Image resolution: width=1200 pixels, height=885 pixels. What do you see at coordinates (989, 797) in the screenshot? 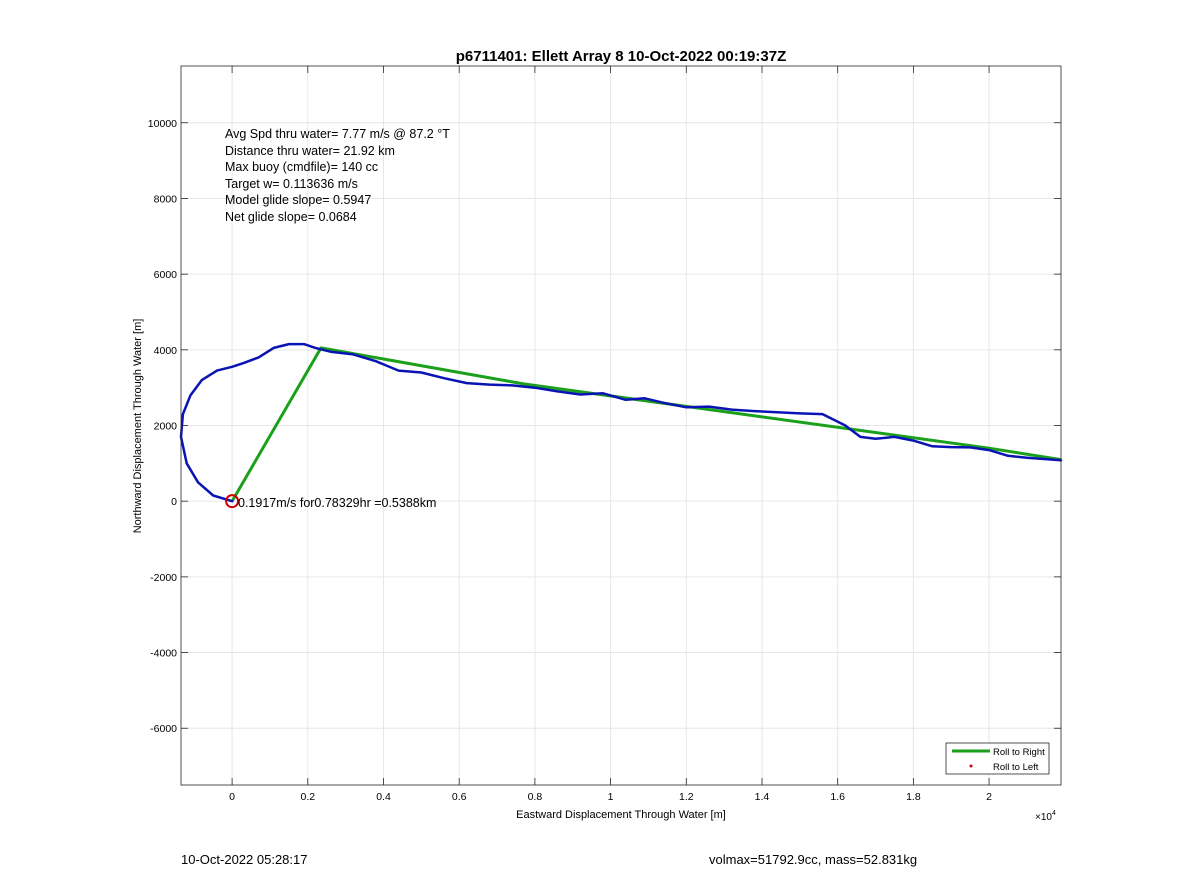
I see `x-tick-label: 2` at bounding box center [989, 797].